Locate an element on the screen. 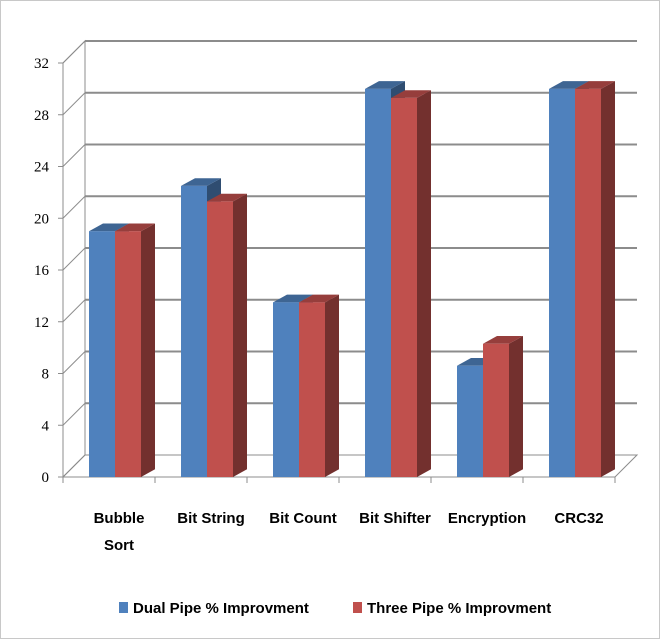 The image size is (660, 640). category-label: Bit String is located at coordinates (211, 518).